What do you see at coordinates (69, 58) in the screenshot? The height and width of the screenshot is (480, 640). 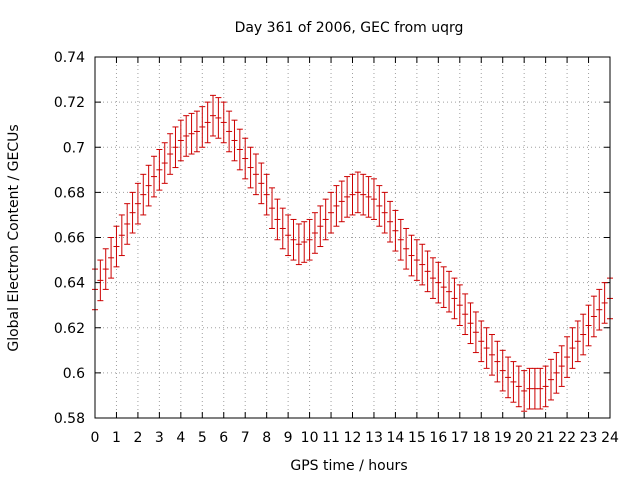 I see `y-tick-label: 0.74` at bounding box center [69, 58].